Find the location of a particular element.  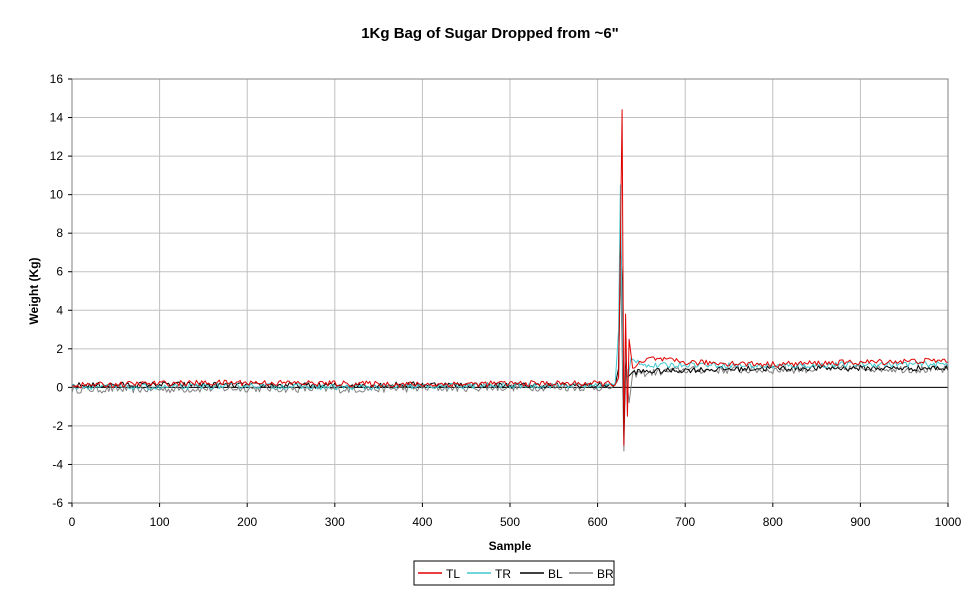

x-tick-label: 1000 is located at coordinates (948, 522).